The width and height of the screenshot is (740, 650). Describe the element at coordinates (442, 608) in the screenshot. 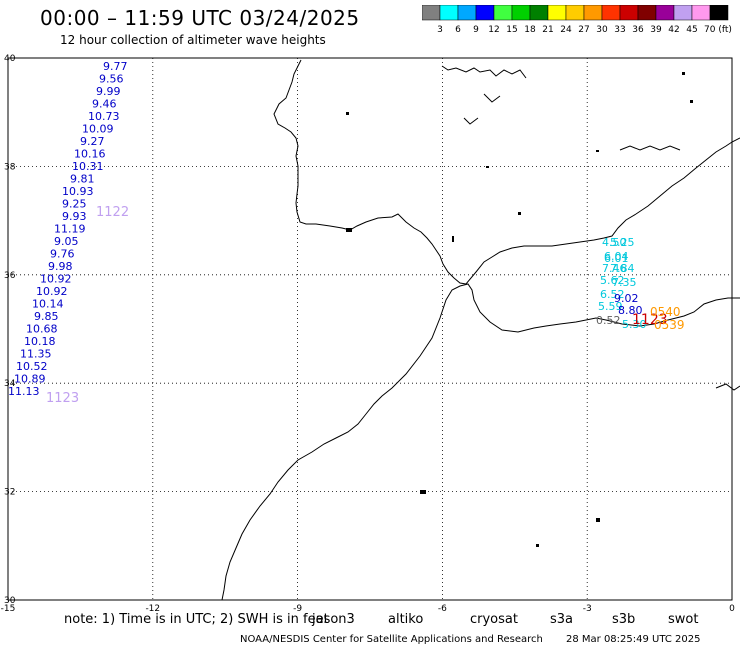

I see `lon-label: -6` at that location.